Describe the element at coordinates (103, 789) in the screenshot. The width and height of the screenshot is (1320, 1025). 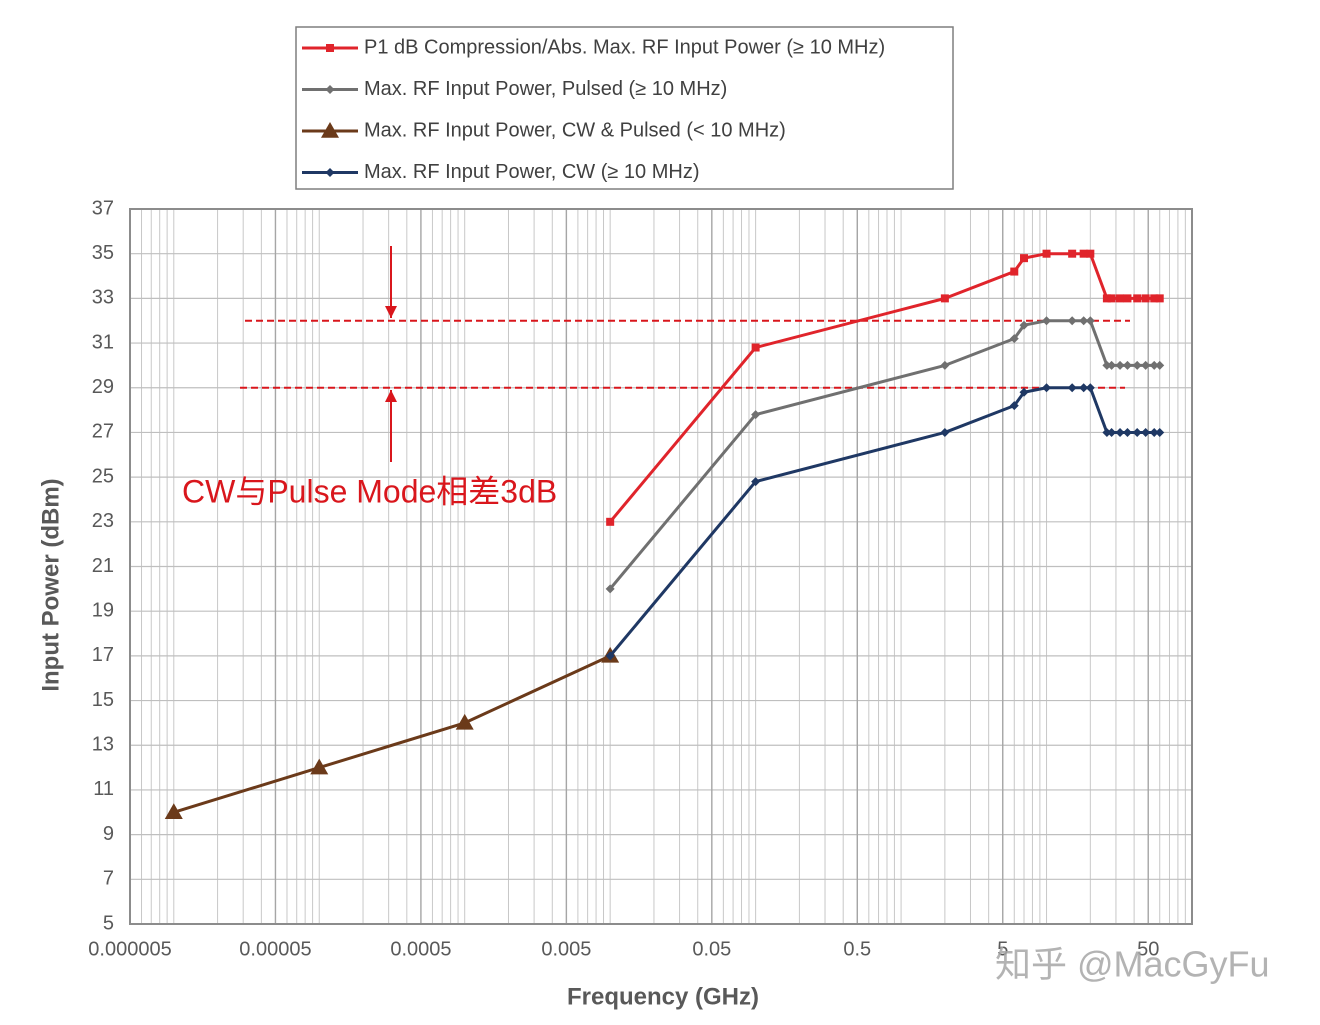
I see `y-tick-label: 11` at that location.